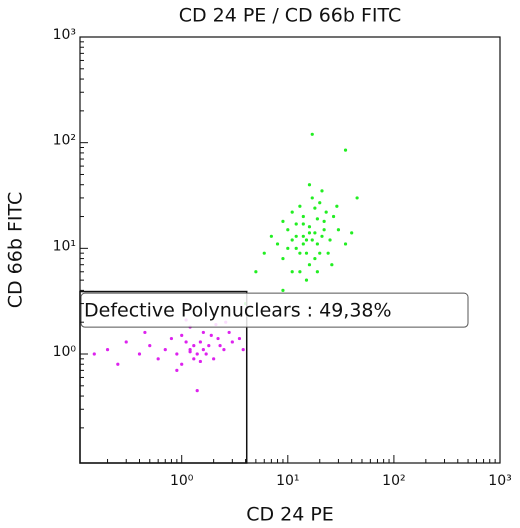 The image size is (520, 528). Describe the element at coordinates (16, 250) in the screenshot. I see `y-axis-label: CD 66b FITC` at that location.